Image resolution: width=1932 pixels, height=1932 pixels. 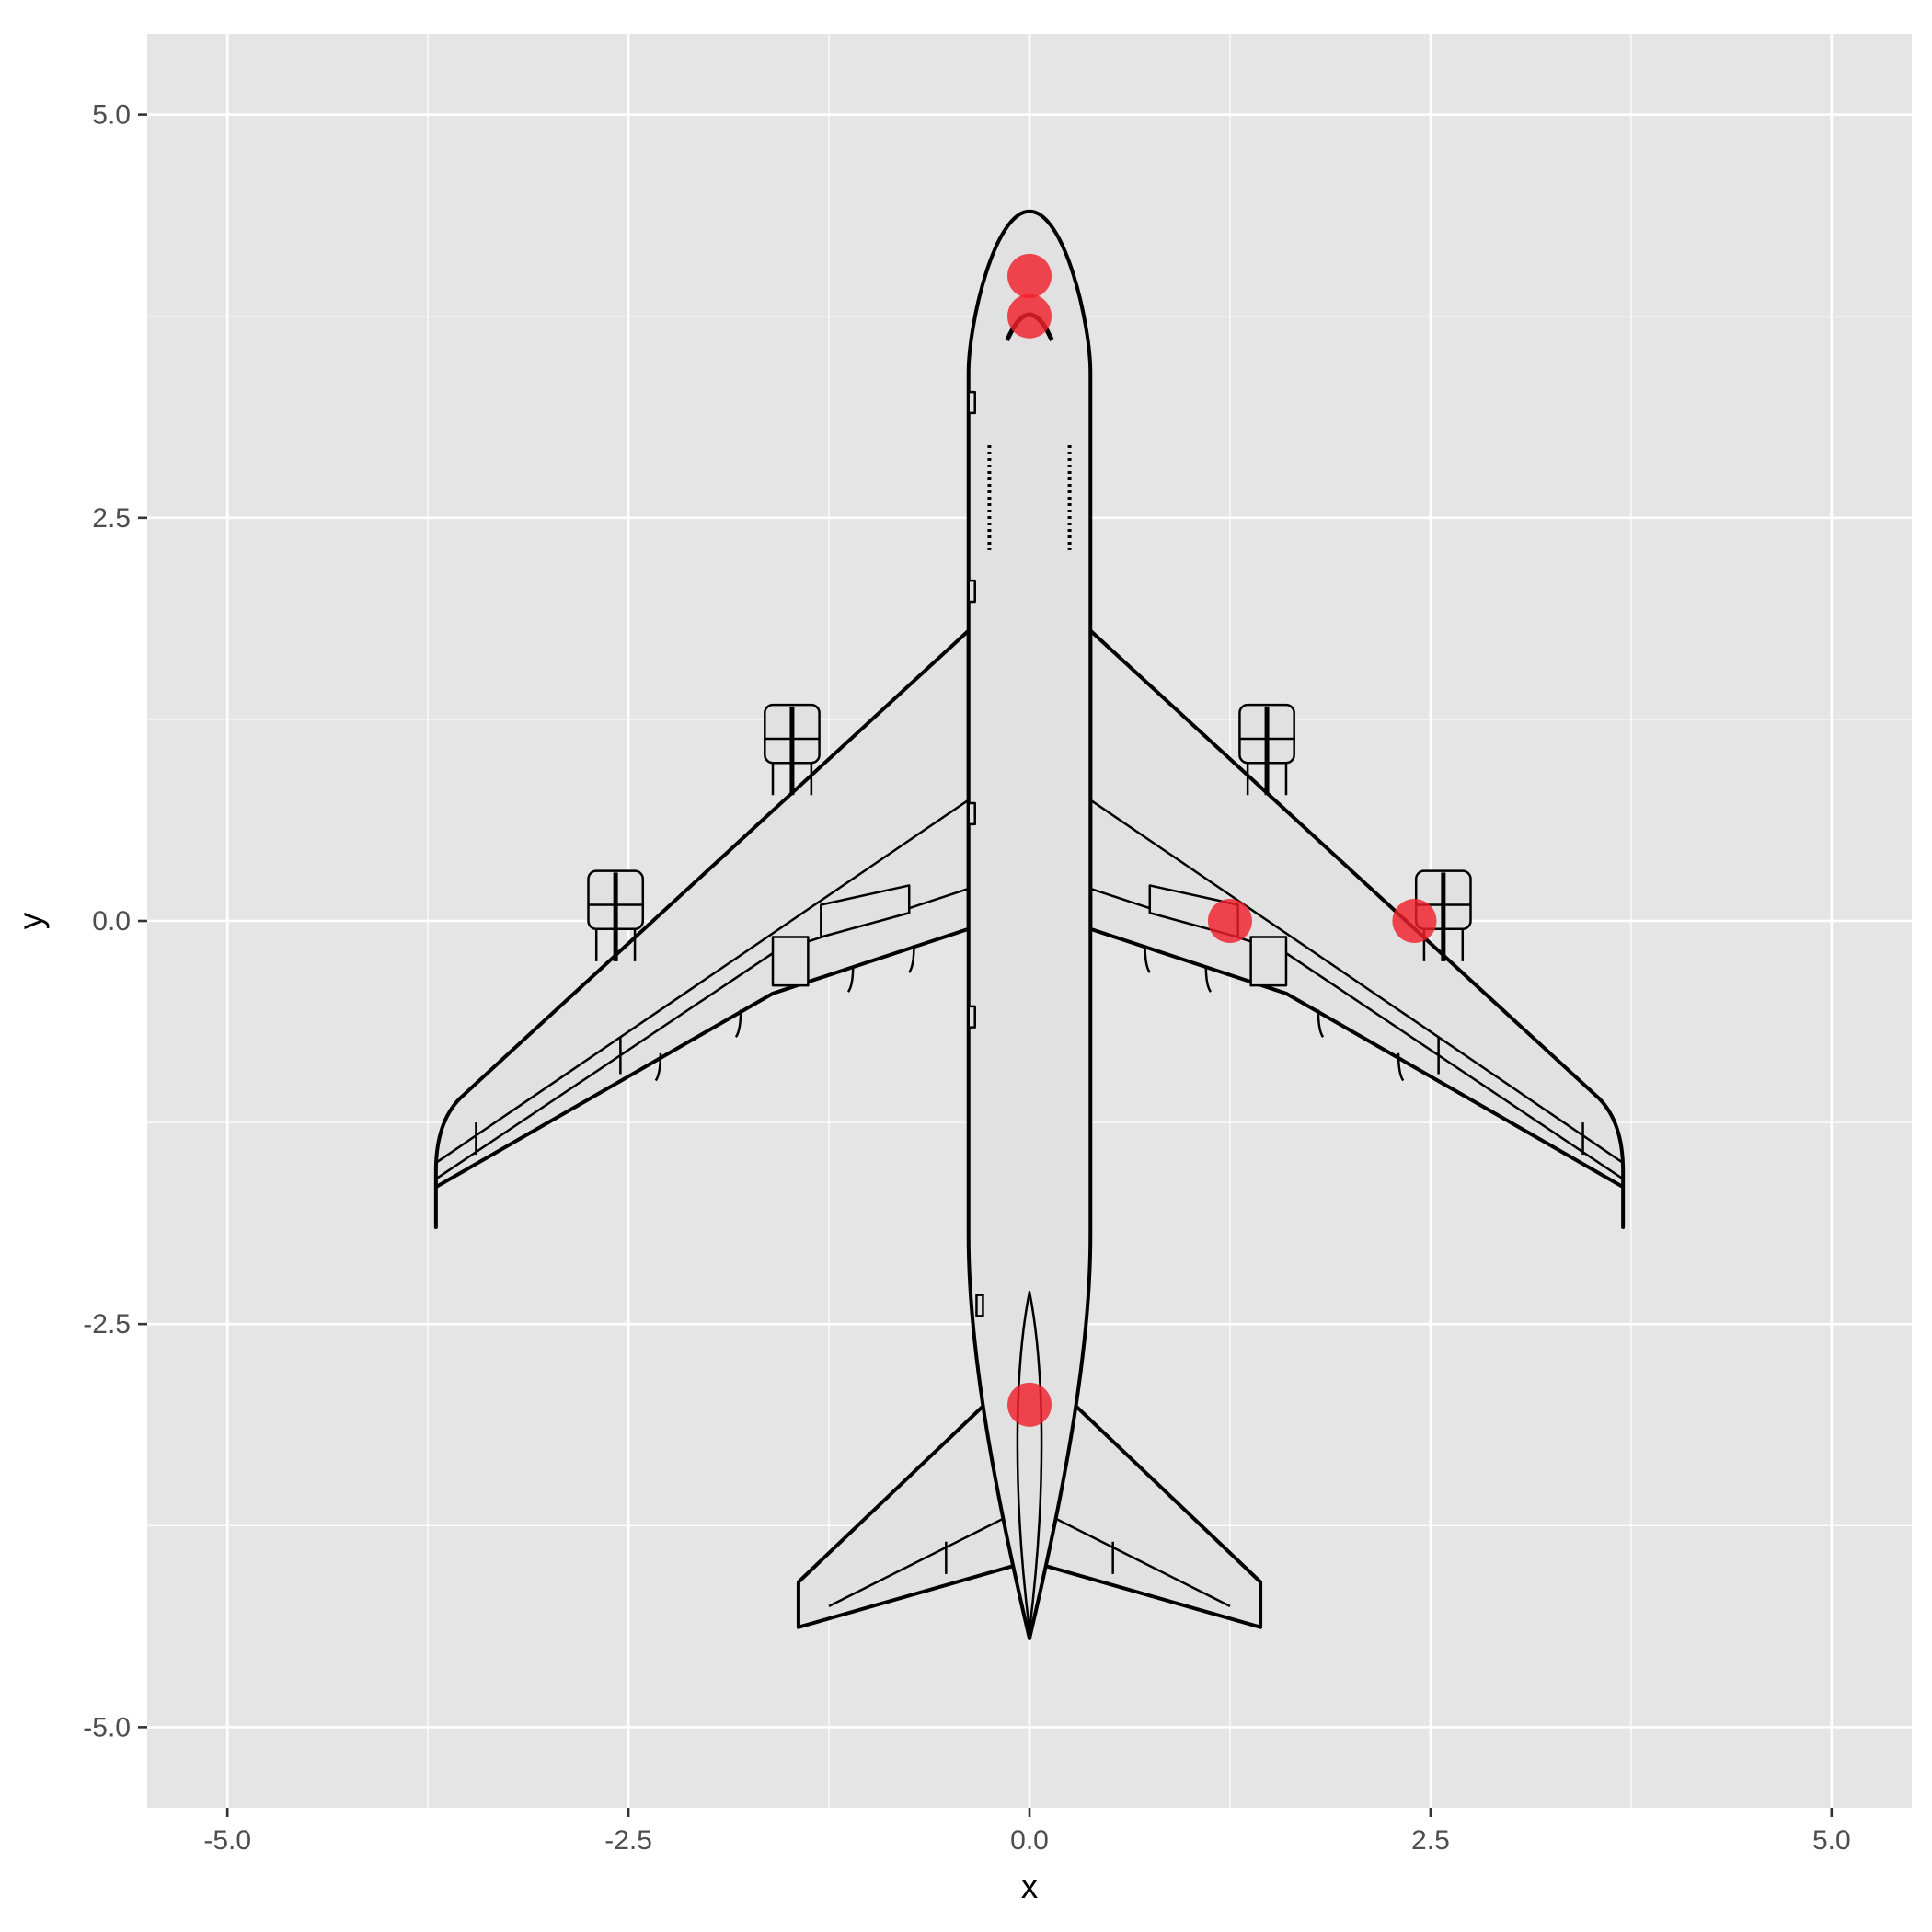 I want to click on vertical-fin, so click(x=1029, y=1461).